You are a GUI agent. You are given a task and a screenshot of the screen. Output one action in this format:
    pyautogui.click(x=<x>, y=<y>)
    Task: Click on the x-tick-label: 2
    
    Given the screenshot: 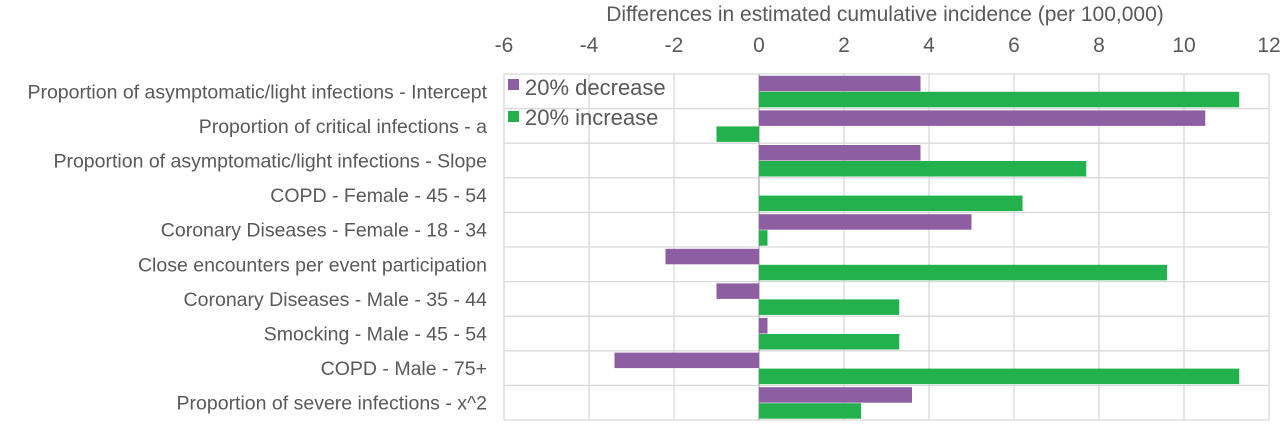 What is the action you would take?
    pyautogui.click(x=844, y=45)
    